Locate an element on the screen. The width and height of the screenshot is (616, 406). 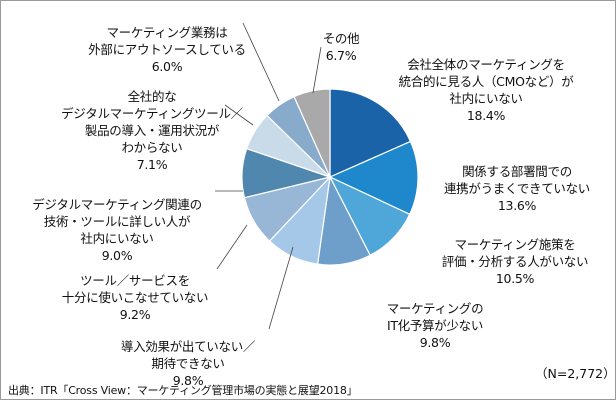
slice-label-it-budget: マーケティングの IT化予算が少ない 9.8% is located at coordinates (435, 325).